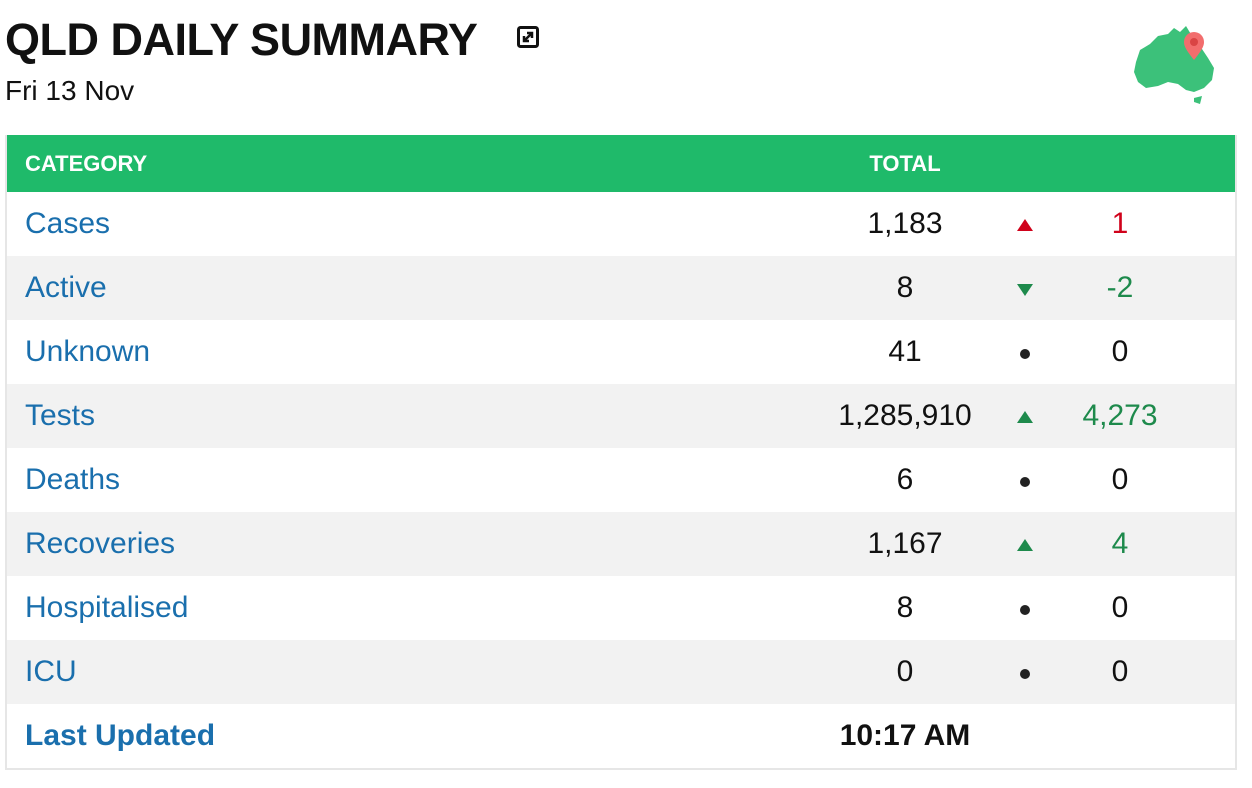 The height and width of the screenshot is (788, 1252). What do you see at coordinates (528, 37) in the screenshot?
I see `expand-icon` at bounding box center [528, 37].